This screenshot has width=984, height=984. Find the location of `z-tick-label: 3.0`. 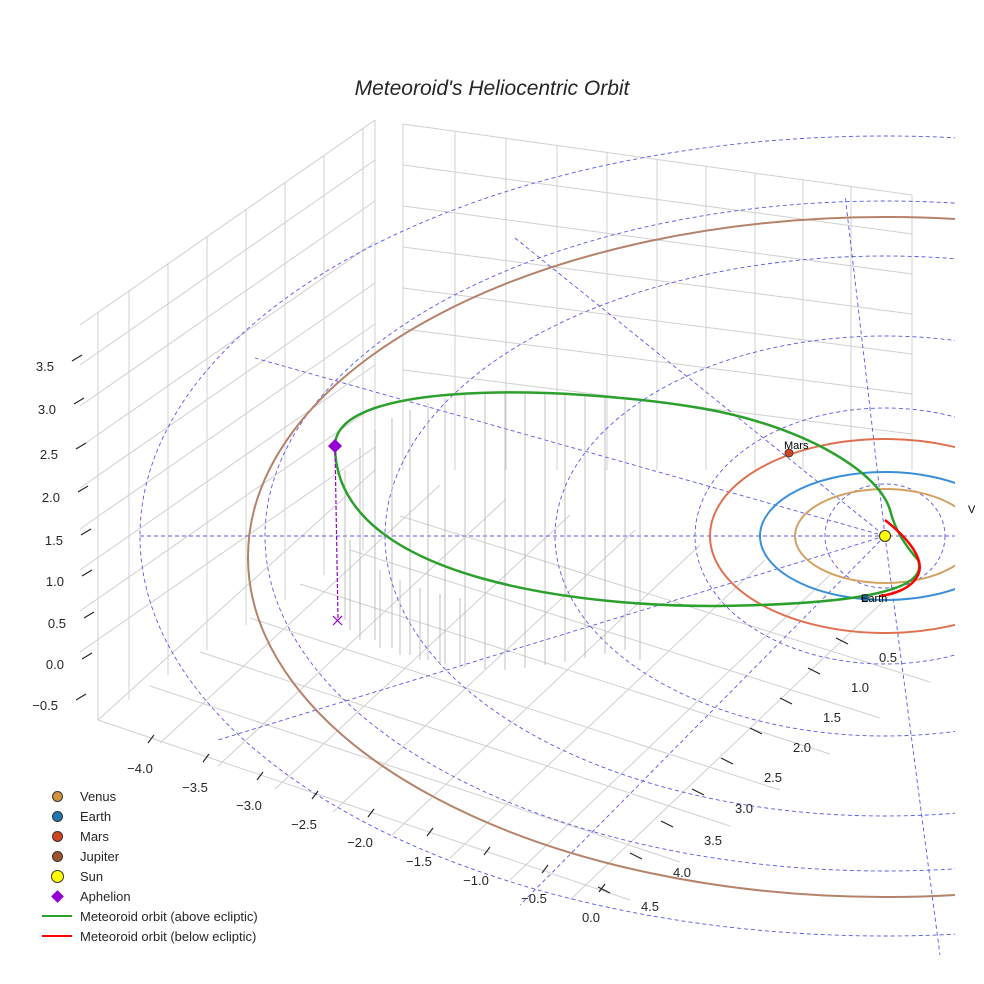

z-tick-label: 3.0 is located at coordinates (47, 409).